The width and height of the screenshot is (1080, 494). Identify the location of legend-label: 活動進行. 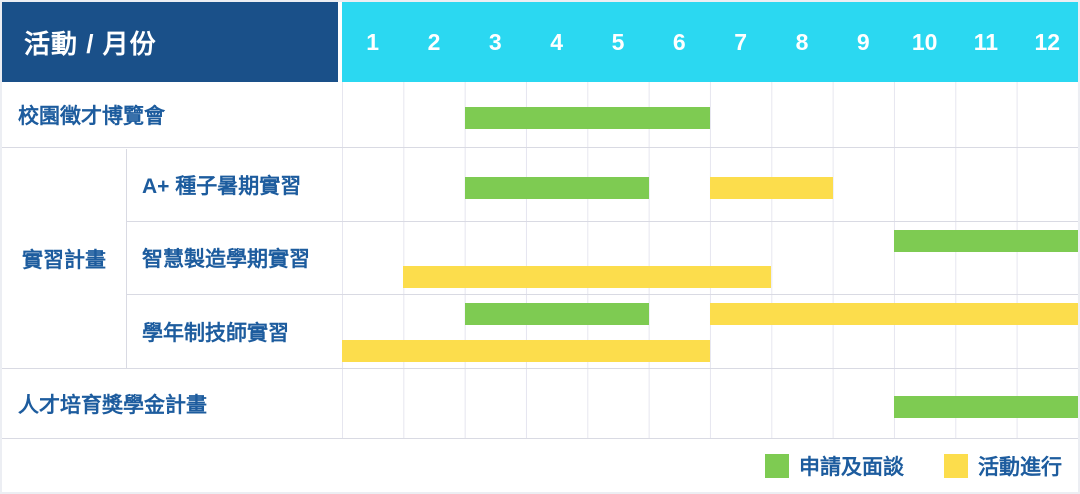
(1020, 467).